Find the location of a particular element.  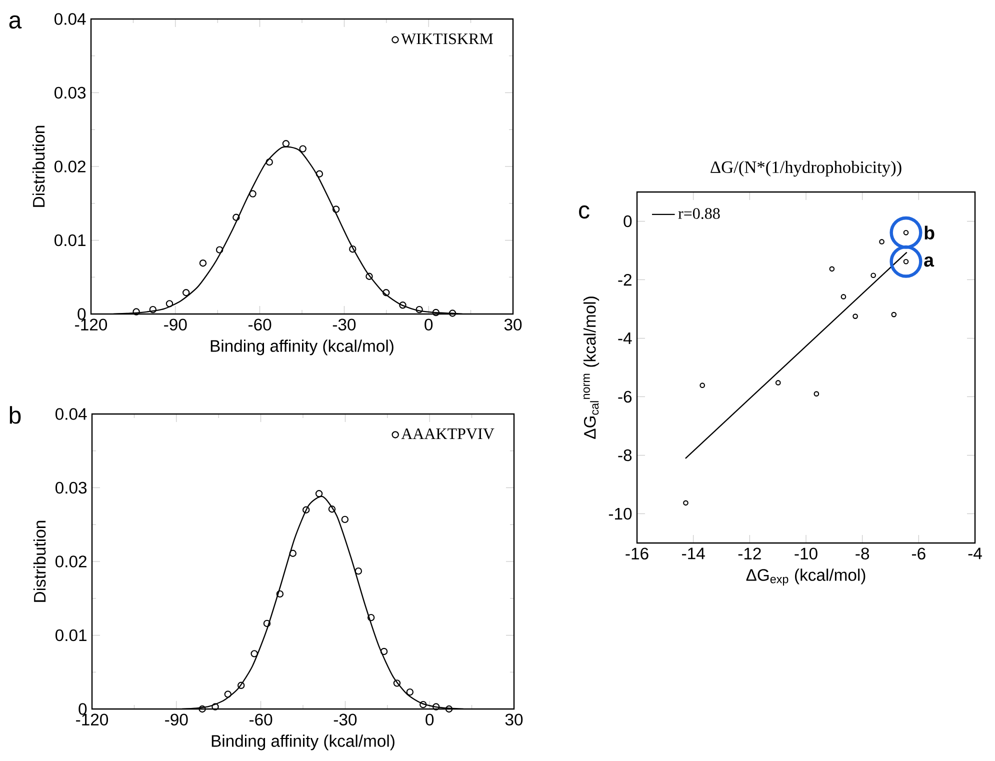

x-tick-label: -6 is located at coordinates (919, 554).